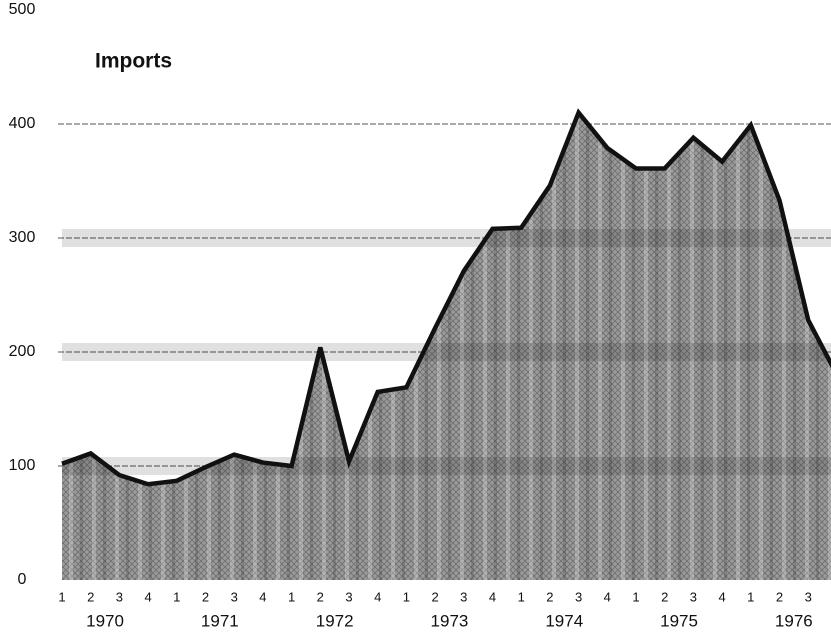 Image resolution: width=831 pixels, height=637 pixels. Describe the element at coordinates (220, 620) in the screenshot. I see `year-label: 1971` at that location.